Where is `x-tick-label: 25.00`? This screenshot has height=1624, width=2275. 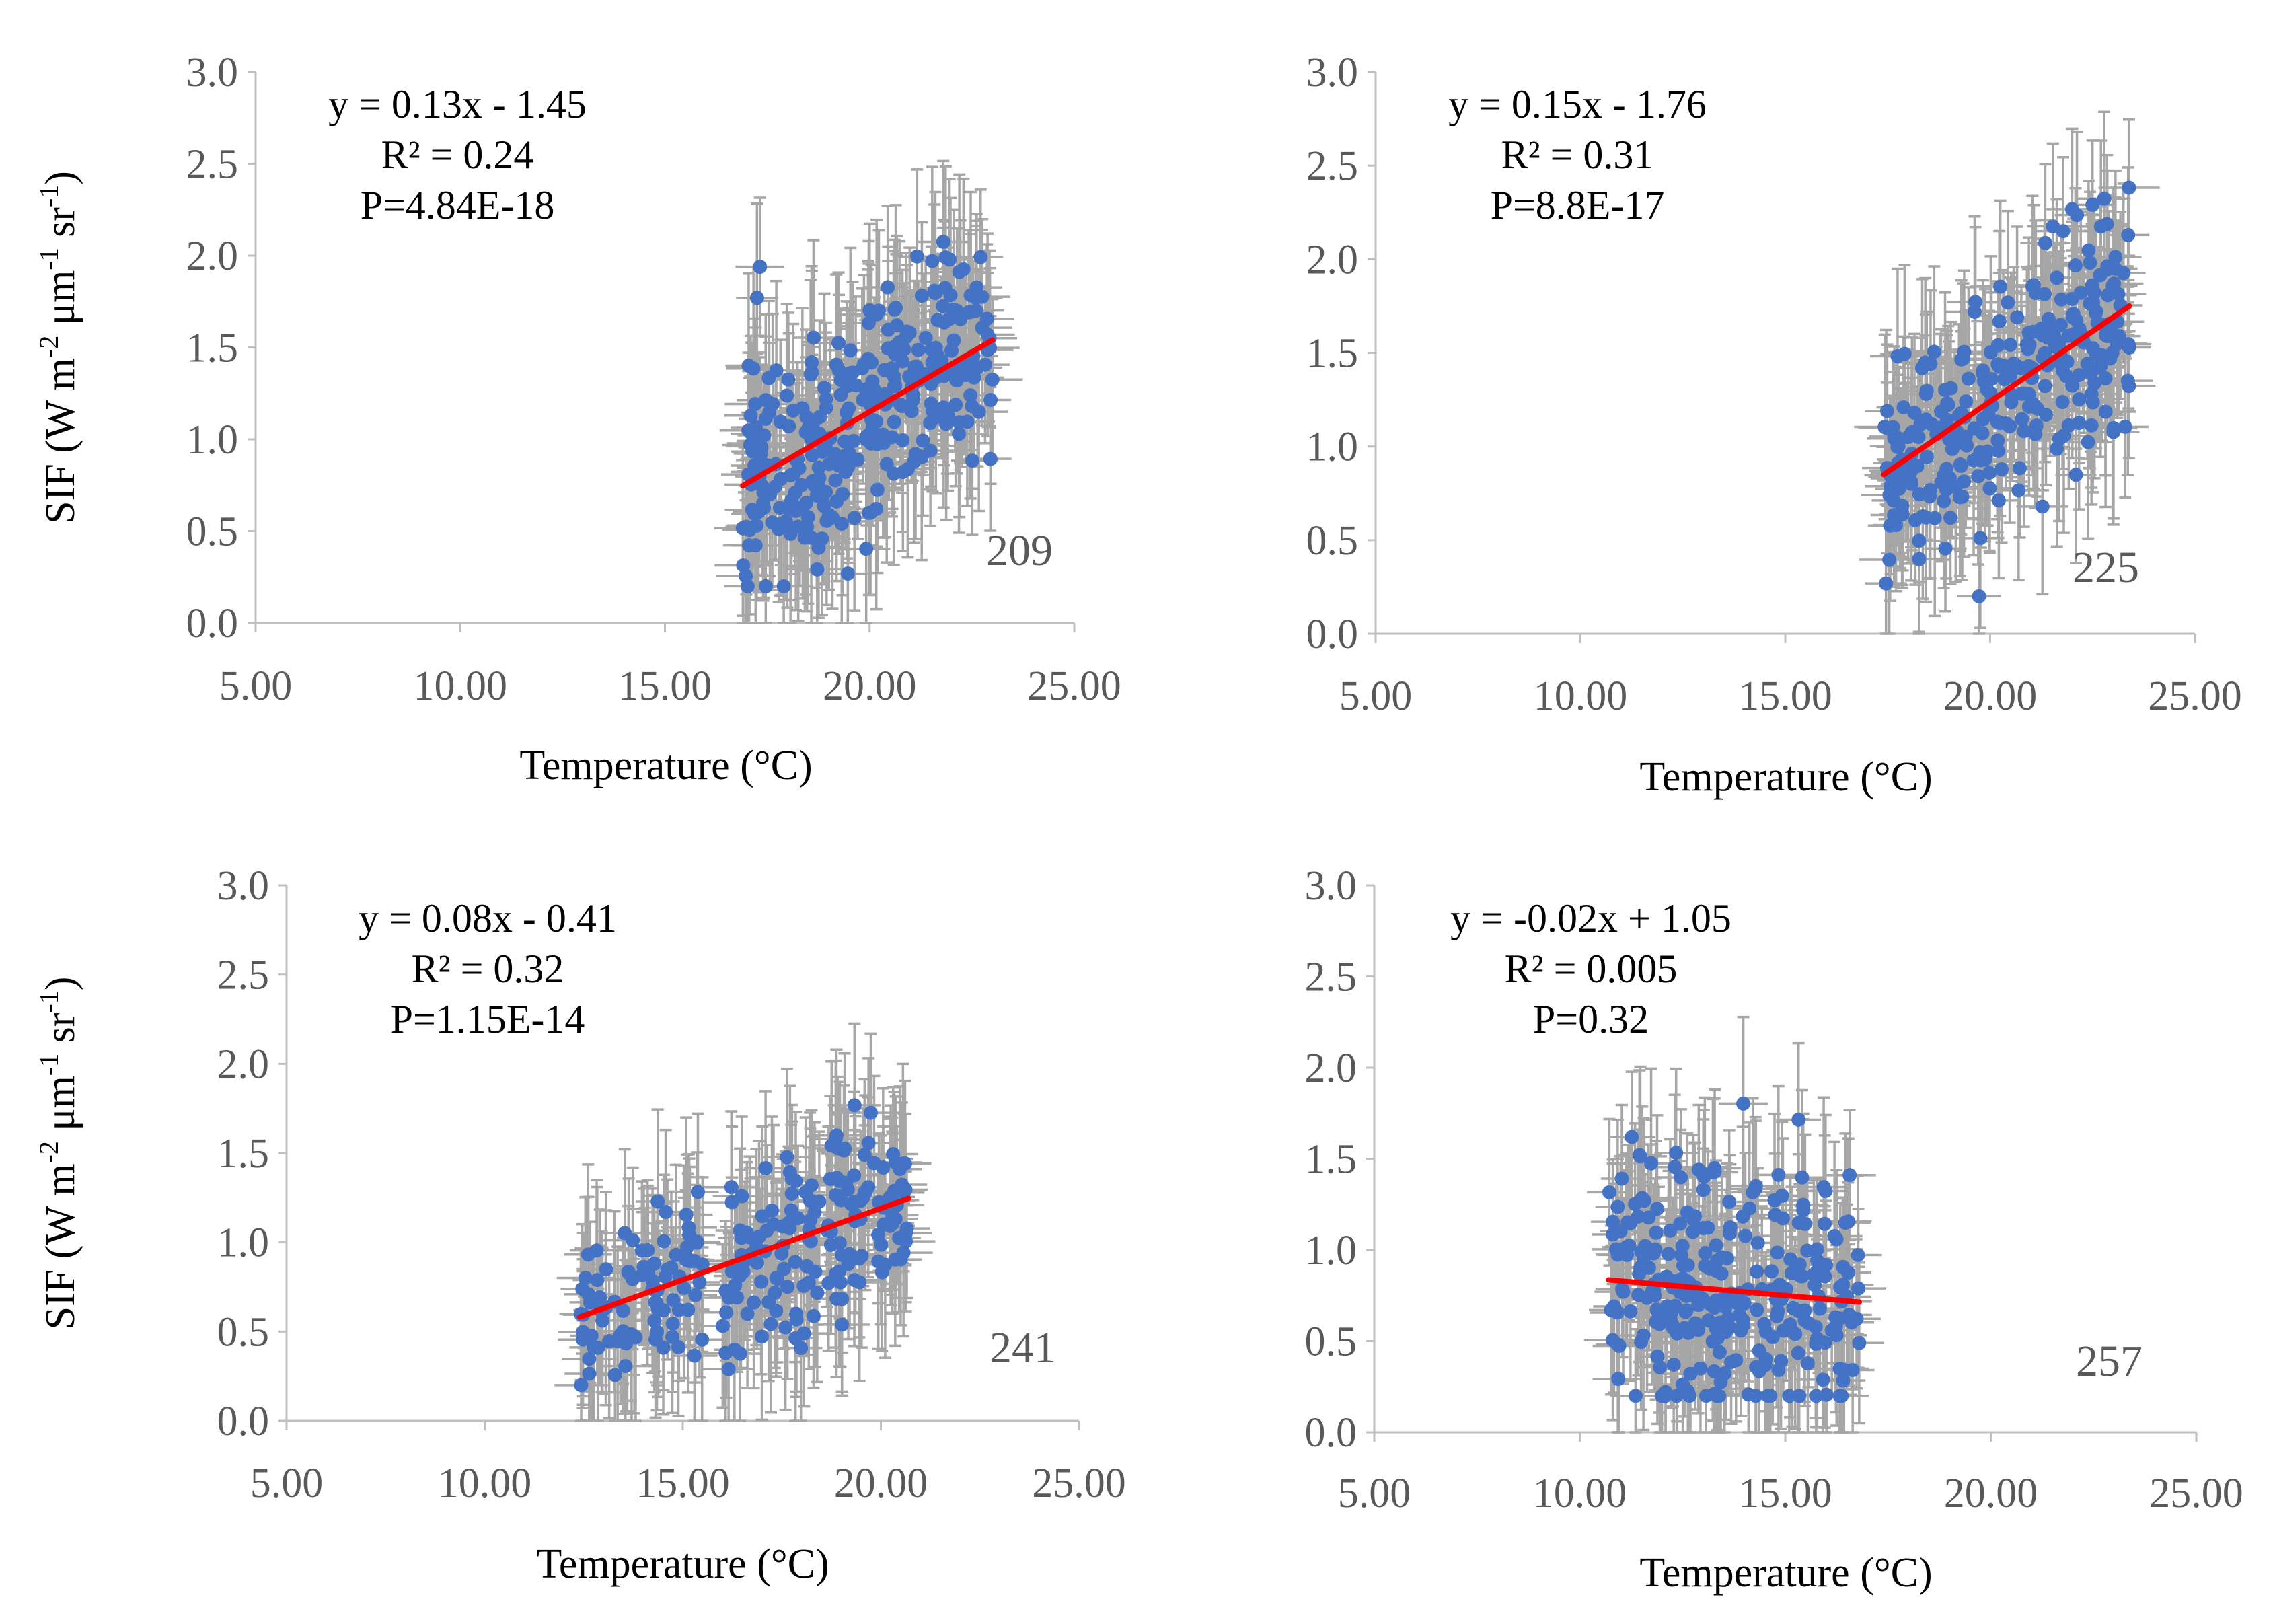
x-tick-label: 25.00 is located at coordinates (1079, 1483).